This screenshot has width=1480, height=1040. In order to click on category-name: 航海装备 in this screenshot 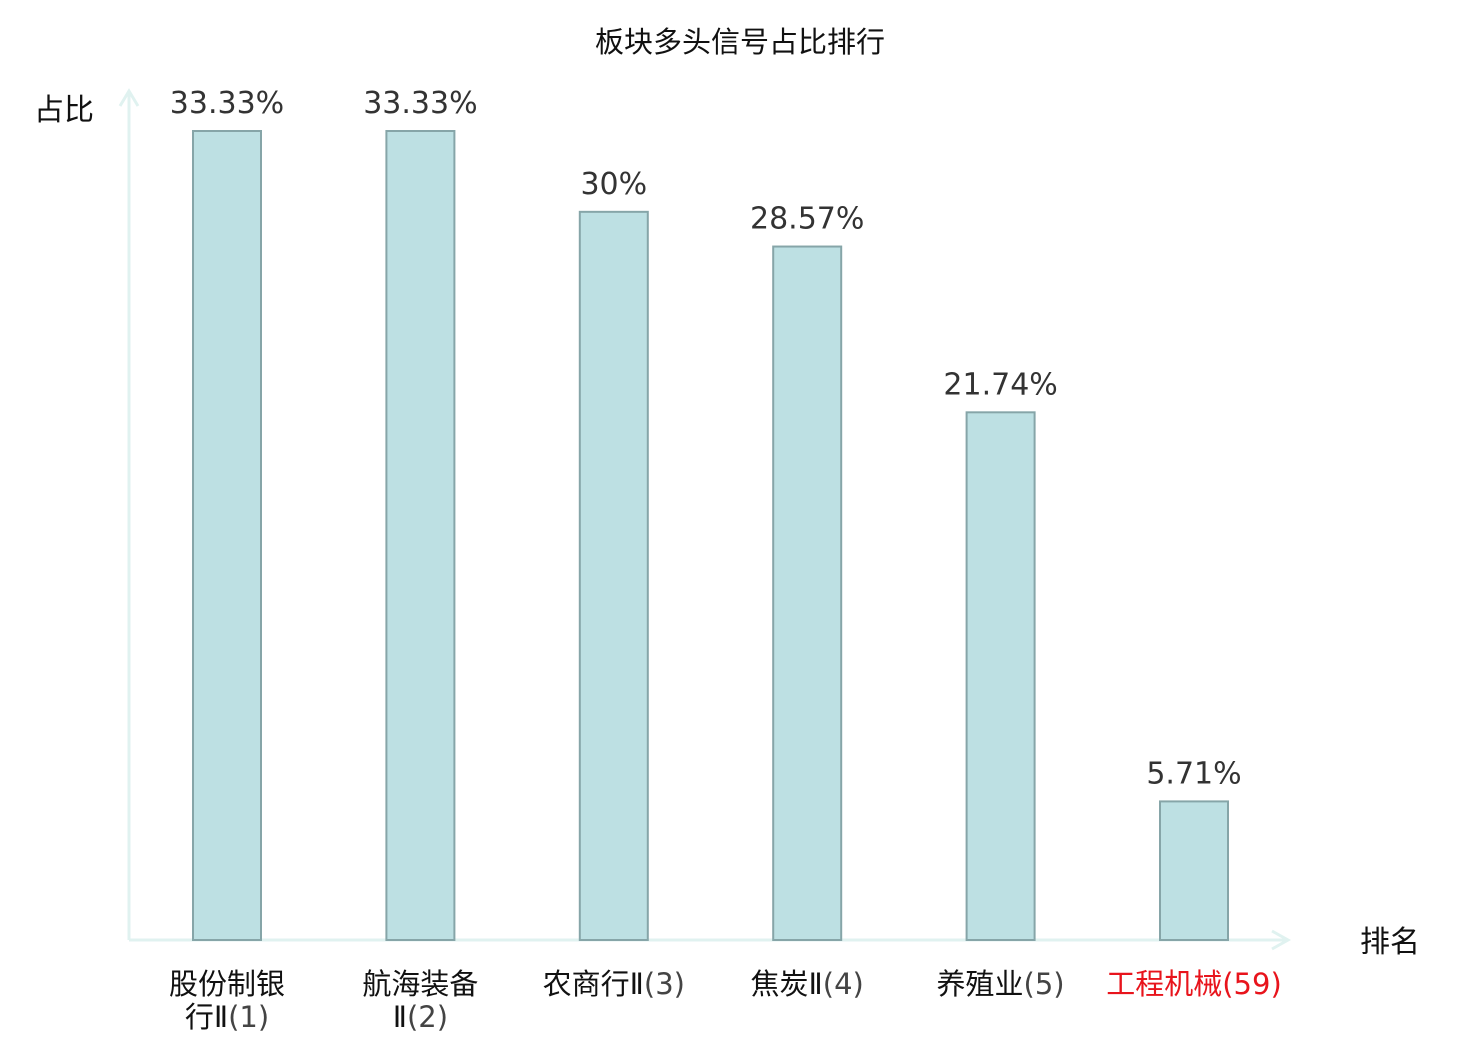, I will do `click(420, 984)`.